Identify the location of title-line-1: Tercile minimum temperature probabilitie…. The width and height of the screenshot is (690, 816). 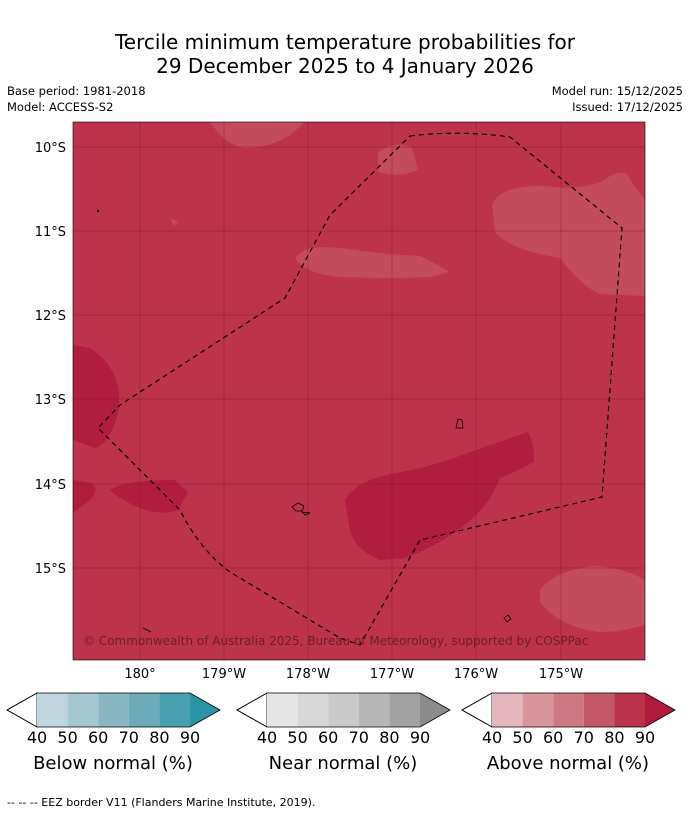
(345, 42).